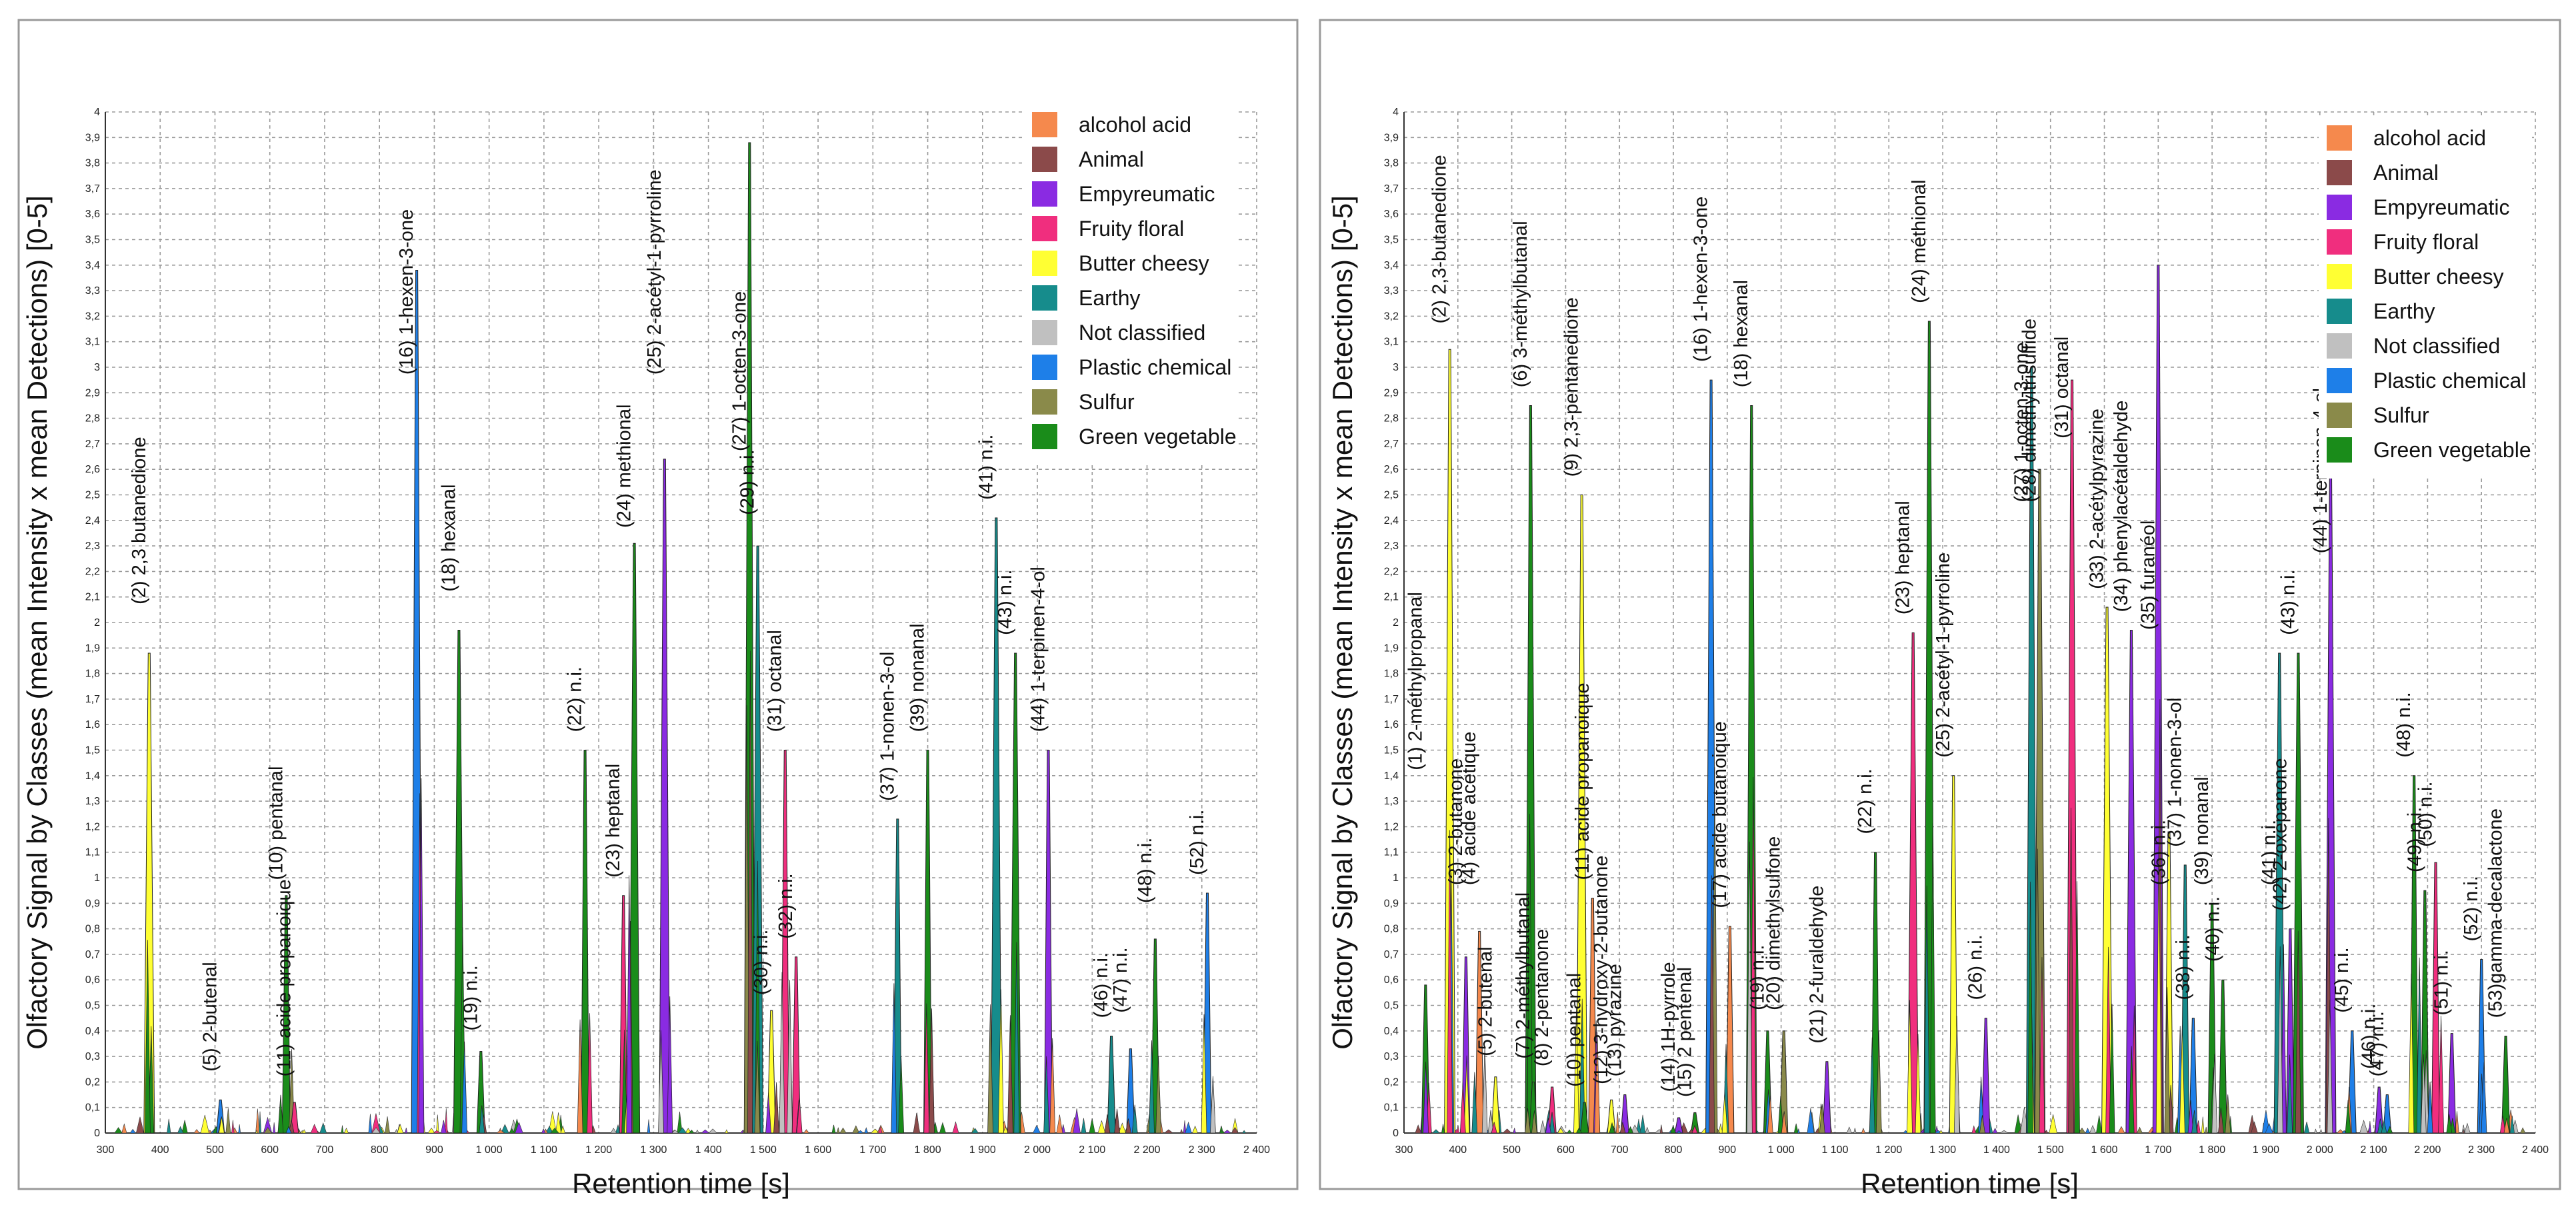  Describe the element at coordinates (1834, 1150) in the screenshot. I see `x-tick-label: 1 100` at that location.